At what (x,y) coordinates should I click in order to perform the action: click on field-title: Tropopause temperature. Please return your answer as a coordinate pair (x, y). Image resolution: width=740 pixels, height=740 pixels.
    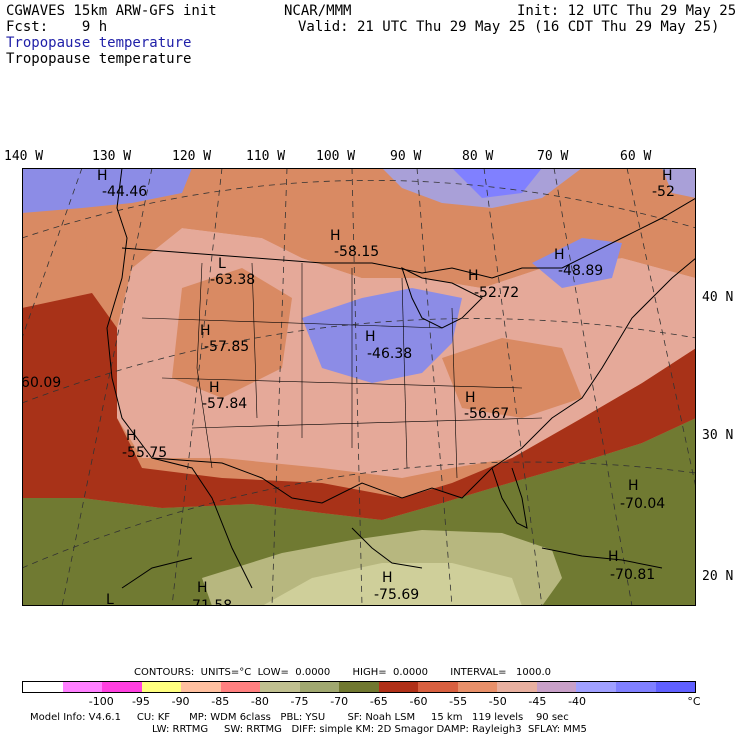
    Looking at the image, I should click on (99, 59).